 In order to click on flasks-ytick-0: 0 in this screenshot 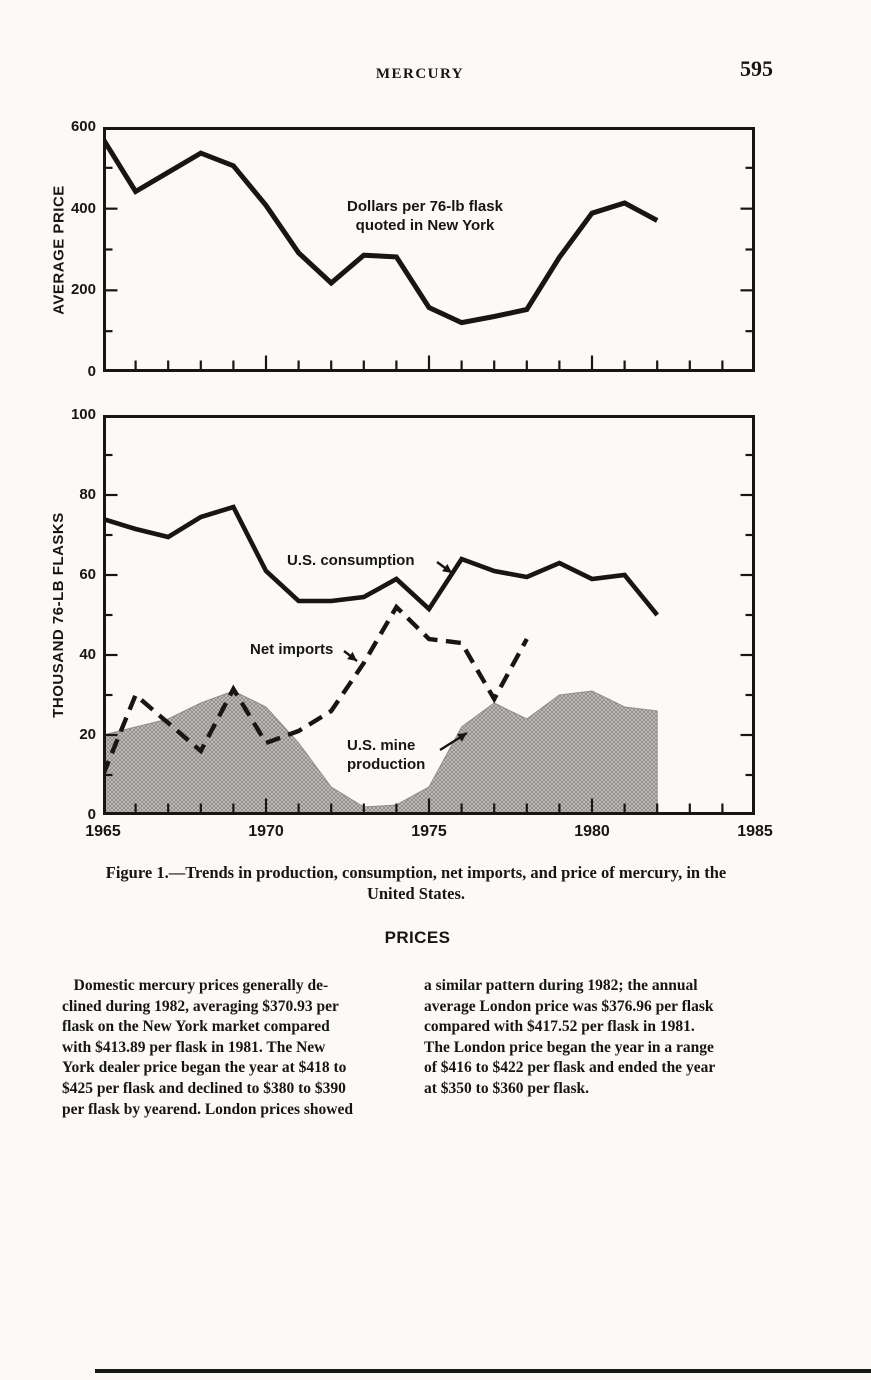, I will do `click(91, 814)`.